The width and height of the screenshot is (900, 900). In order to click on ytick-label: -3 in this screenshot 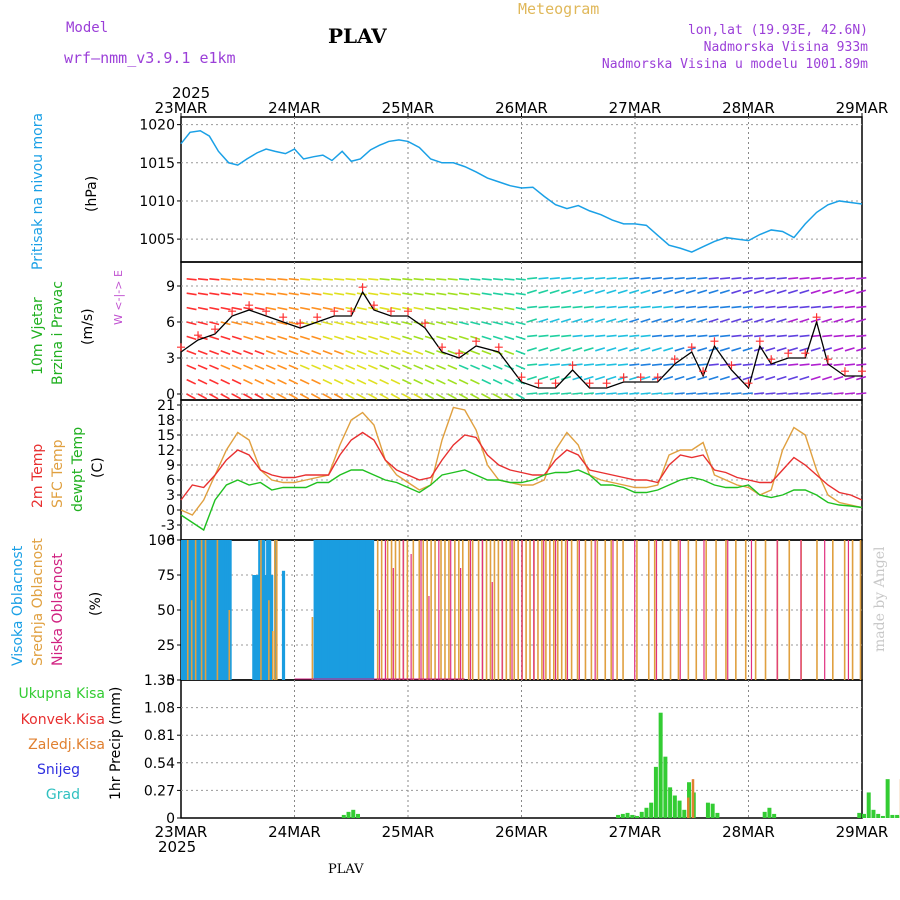, I will do `click(168, 526)`.